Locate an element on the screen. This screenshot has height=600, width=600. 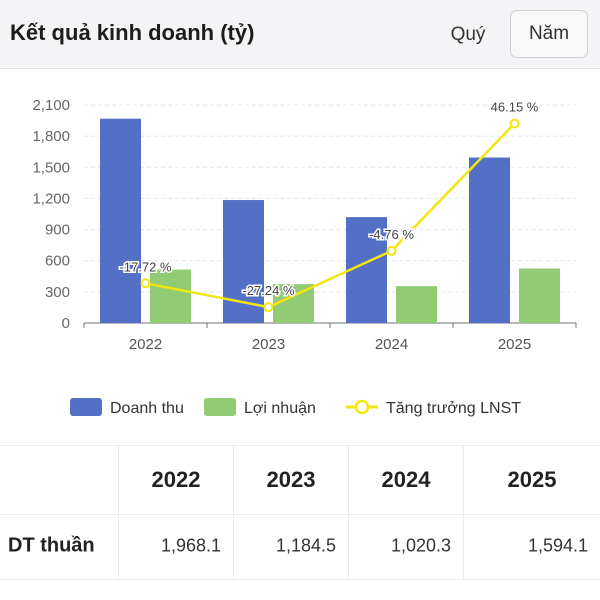
y-tick-label: 0 is located at coordinates (66, 323).